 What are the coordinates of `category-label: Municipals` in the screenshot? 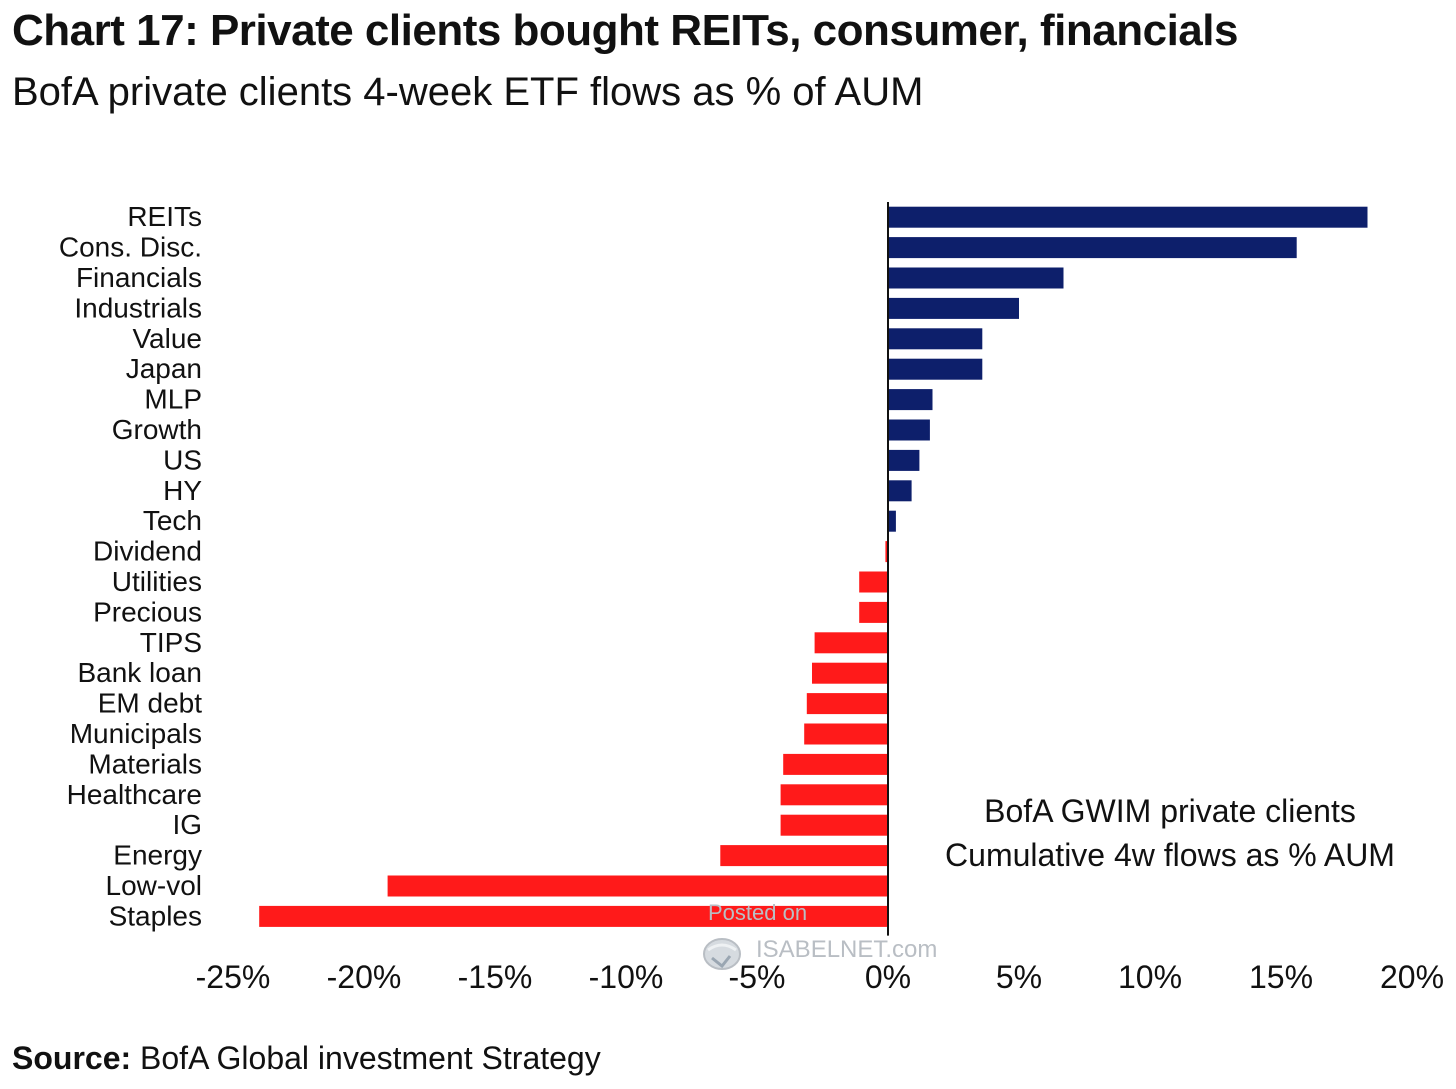 It's located at (136, 733).